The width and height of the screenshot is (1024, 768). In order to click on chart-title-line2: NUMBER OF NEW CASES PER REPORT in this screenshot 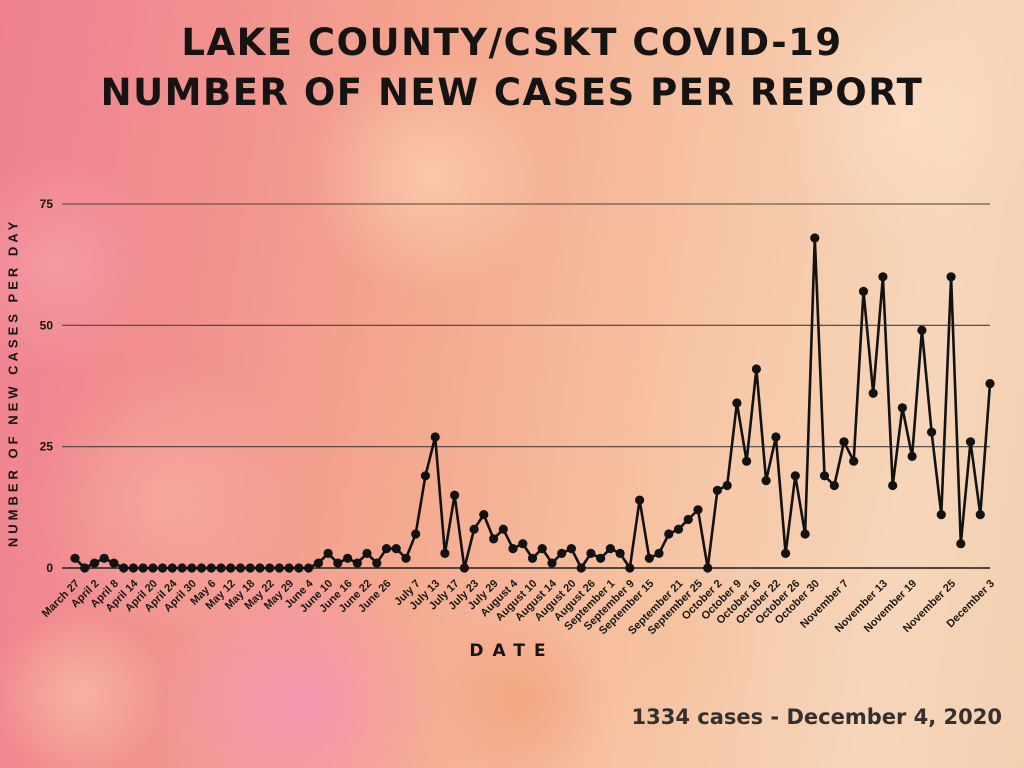, I will do `click(512, 92)`.